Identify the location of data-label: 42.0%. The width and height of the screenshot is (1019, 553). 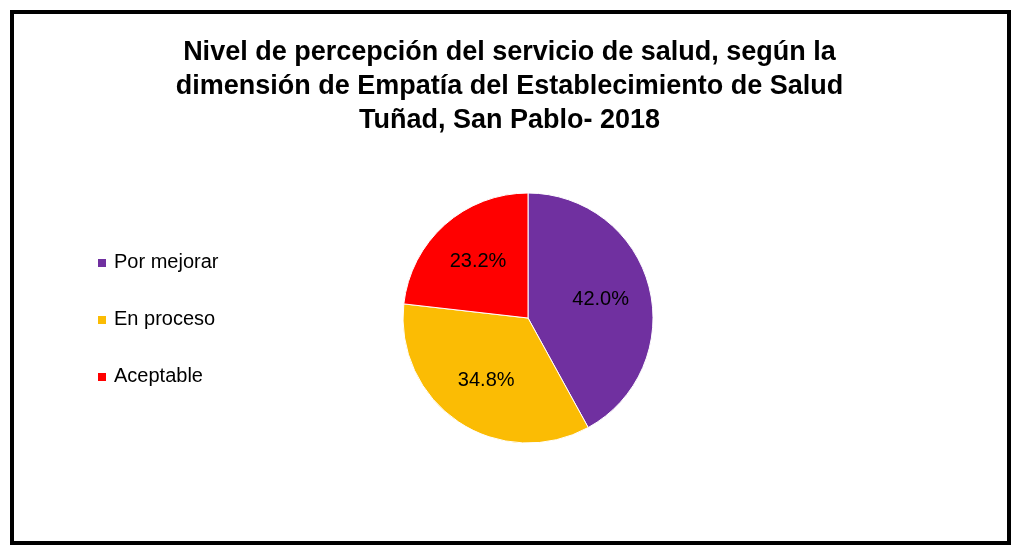
(601, 297).